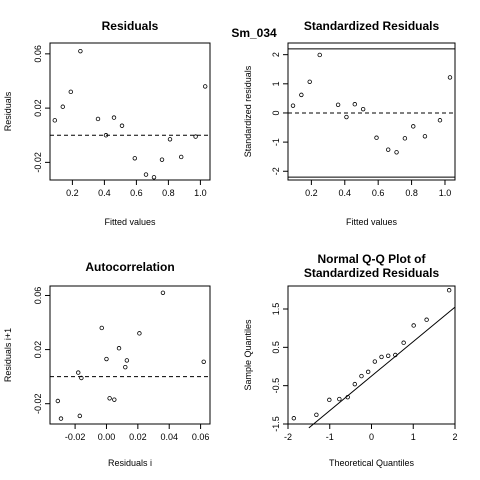  What do you see at coordinates (276, 309) in the screenshot?
I see `y-tick-label: 1.5` at bounding box center [276, 309].